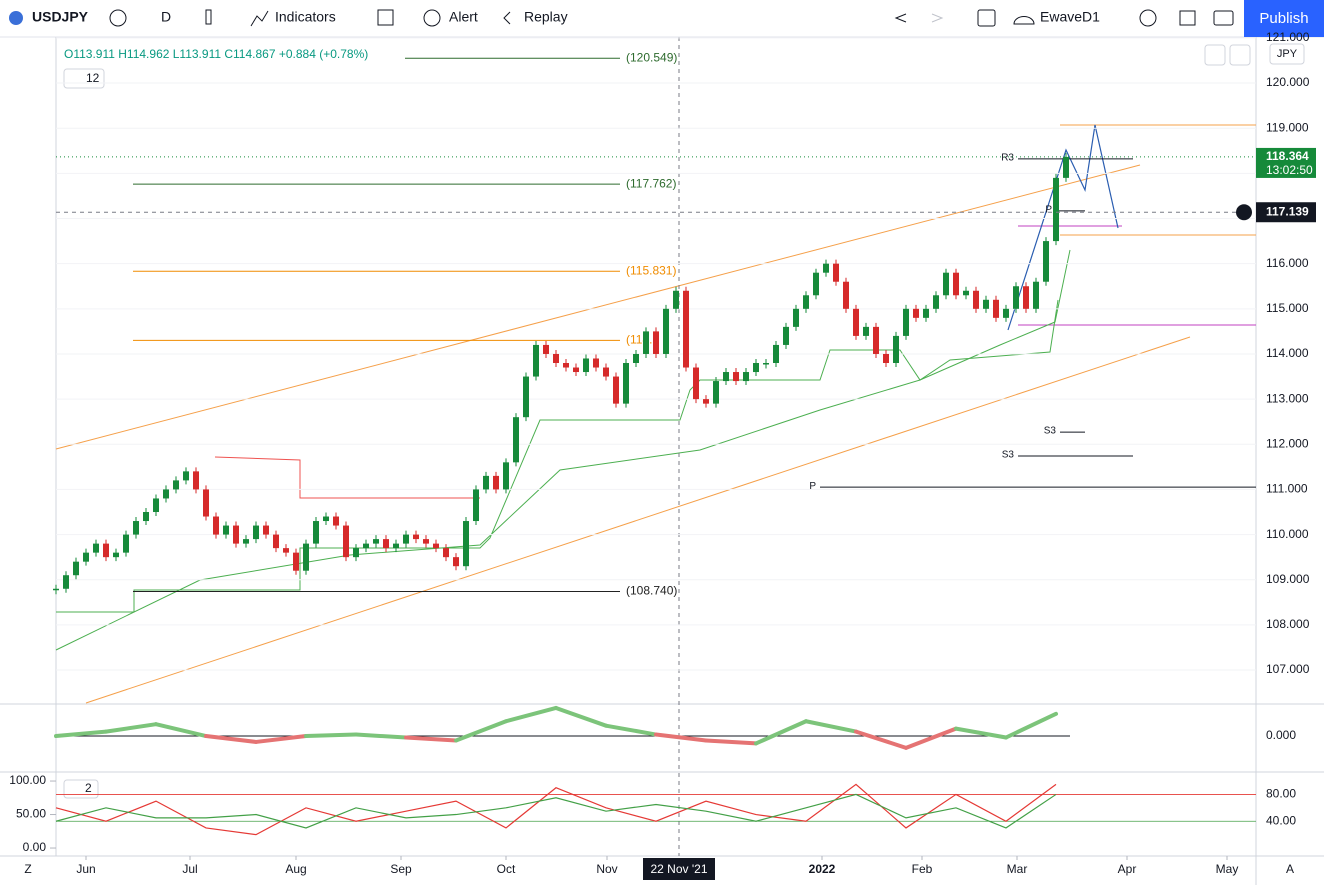  Describe the element at coordinates (88, 788) in the screenshot. I see `indicators-count: 2` at that location.